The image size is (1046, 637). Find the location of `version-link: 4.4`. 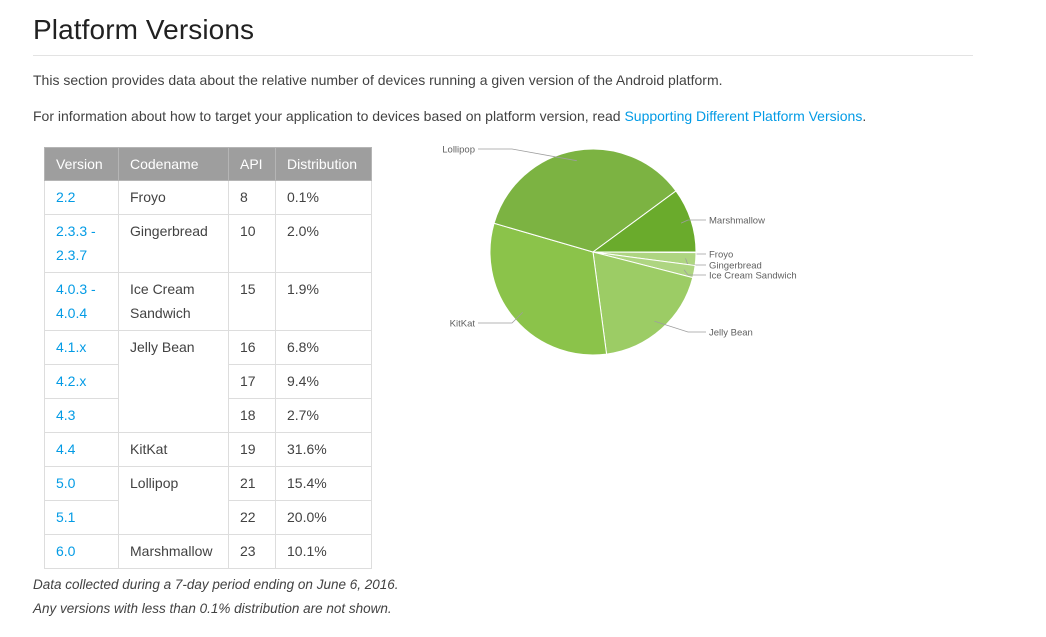

version-link: 4.4 is located at coordinates (81, 449).